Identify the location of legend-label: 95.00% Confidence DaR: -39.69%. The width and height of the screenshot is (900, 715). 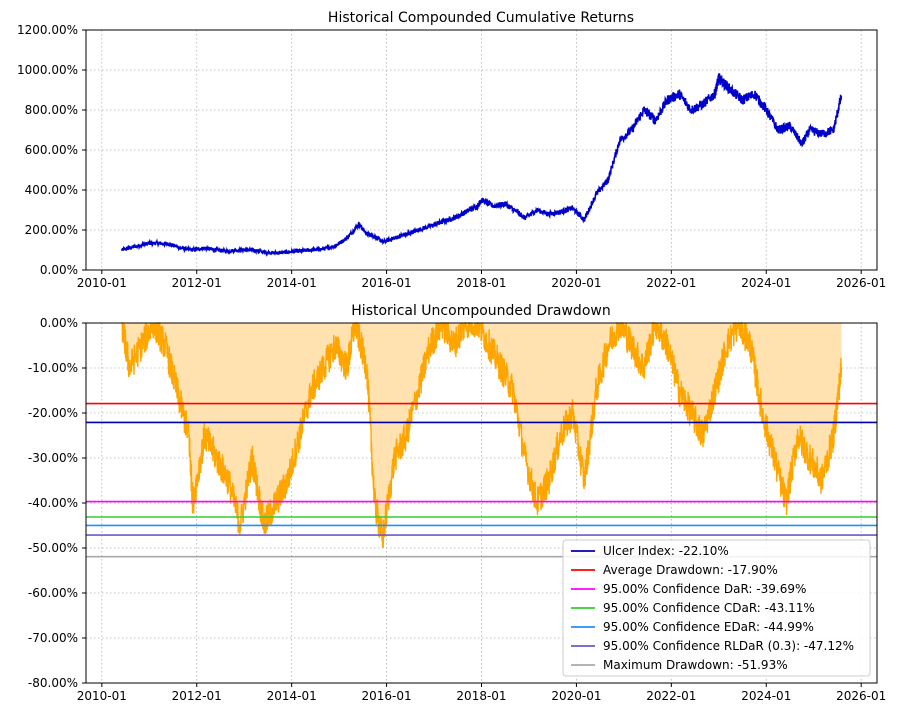
(704, 589).